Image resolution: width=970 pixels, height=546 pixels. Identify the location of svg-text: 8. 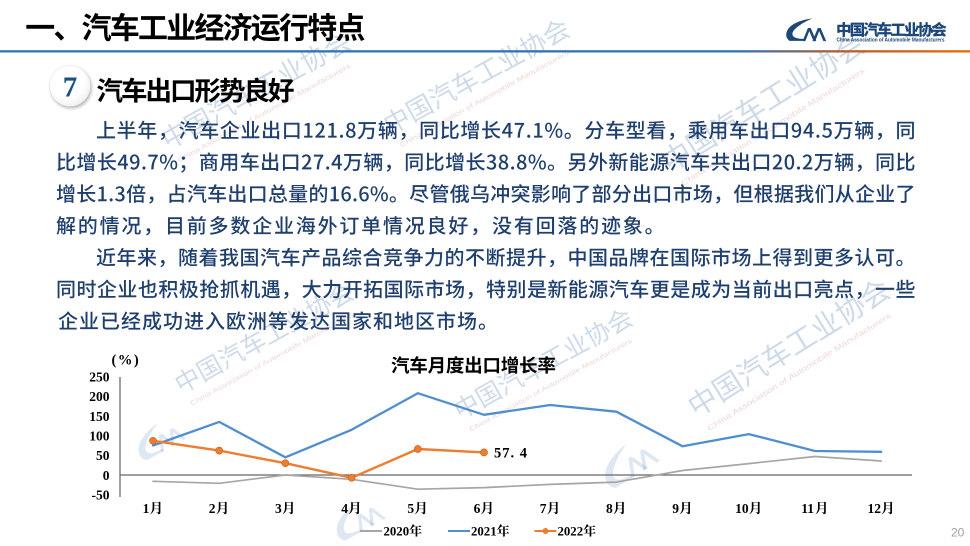
(609, 508).